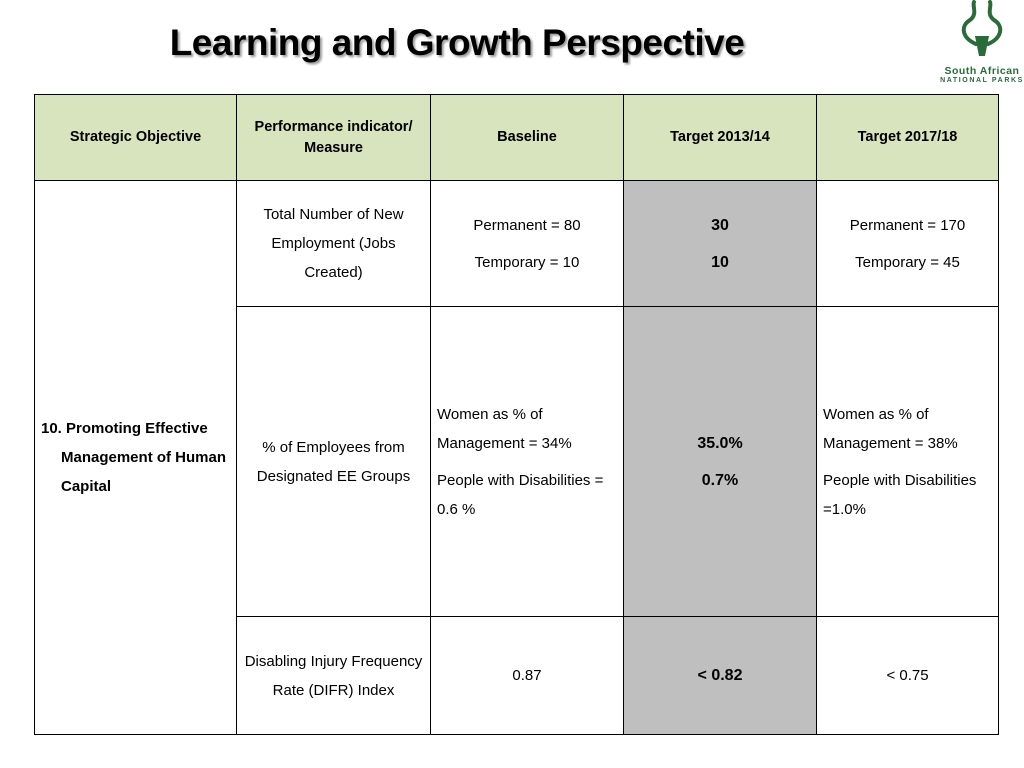 The width and height of the screenshot is (1024, 768). I want to click on cell-text: Women as % of Management = 34%, so click(504, 428).